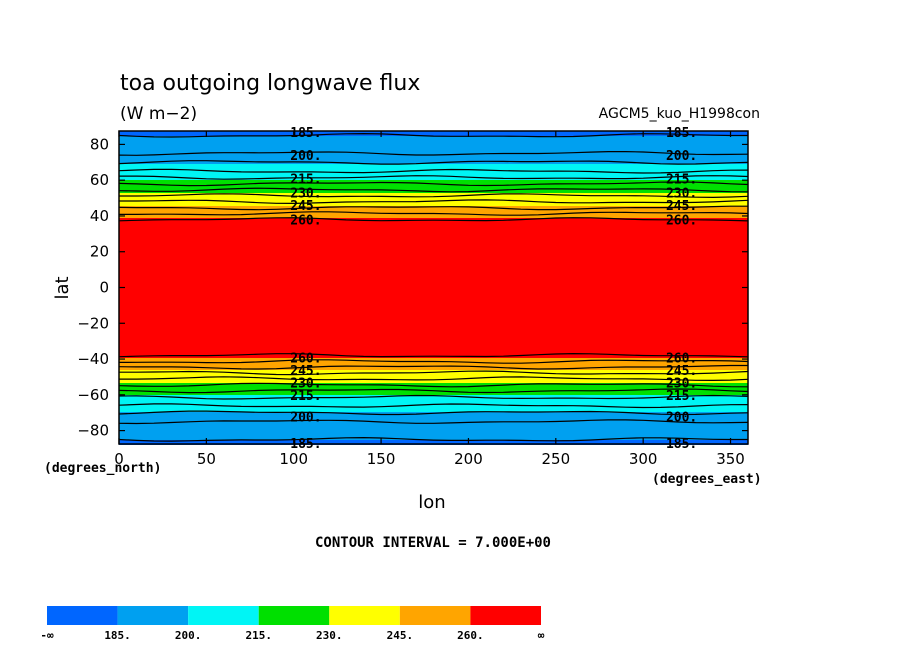 The width and height of the screenshot is (904, 654). Describe the element at coordinates (381, 459) in the screenshot. I see `x-tick-label: 150` at that location.